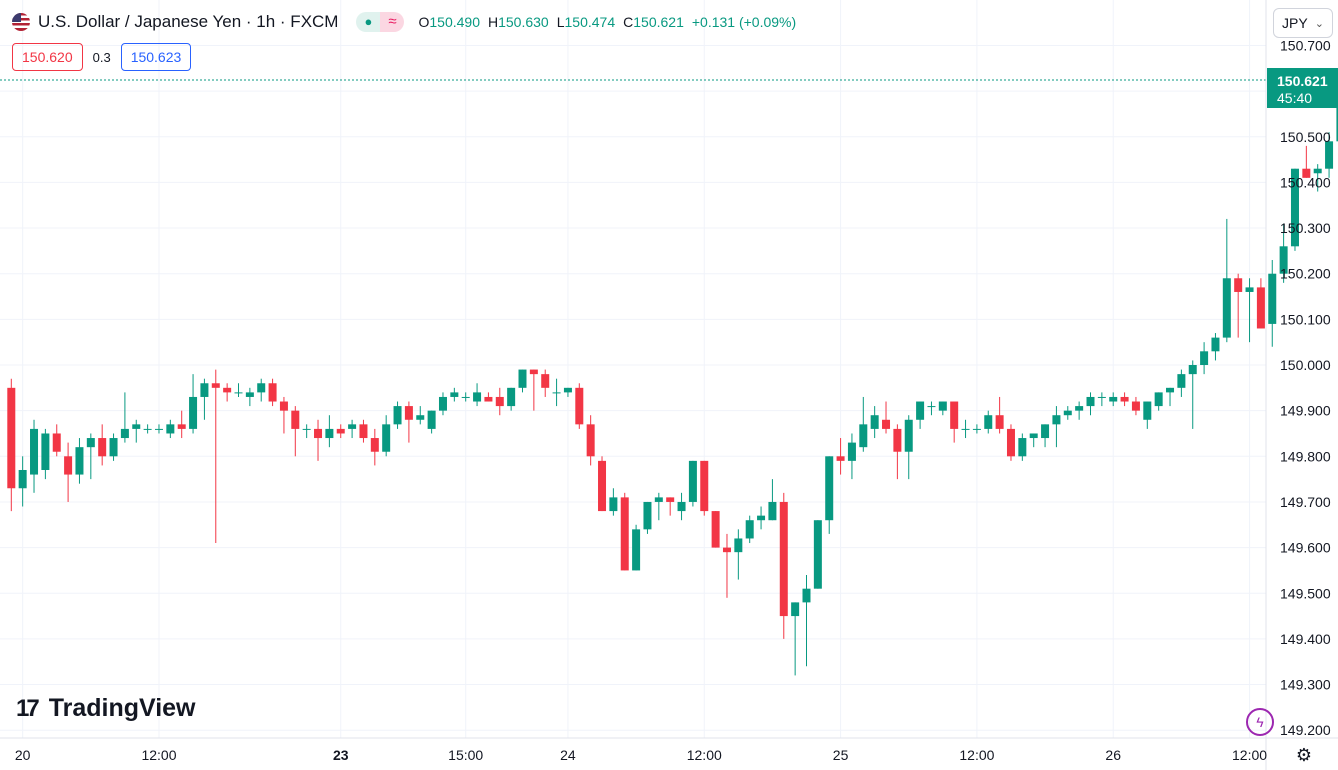 This screenshot has width=1338, height=770. Describe the element at coordinates (1305, 319) in the screenshot. I see `price-tick-label: 150.100` at that location.